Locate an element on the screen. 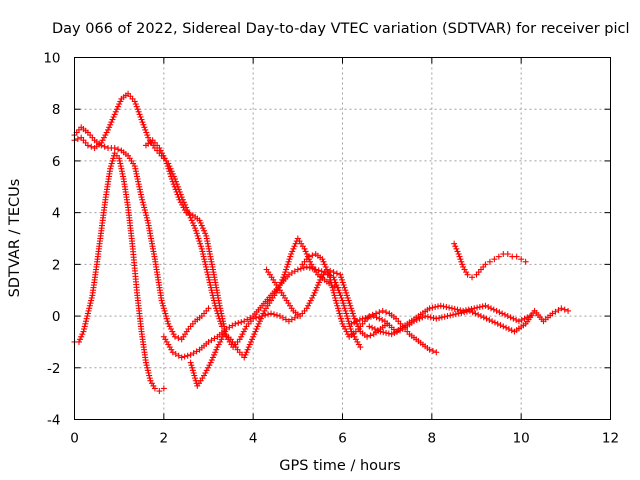 The image size is (640, 480). y-tick-label: 8 is located at coordinates (56, 110).